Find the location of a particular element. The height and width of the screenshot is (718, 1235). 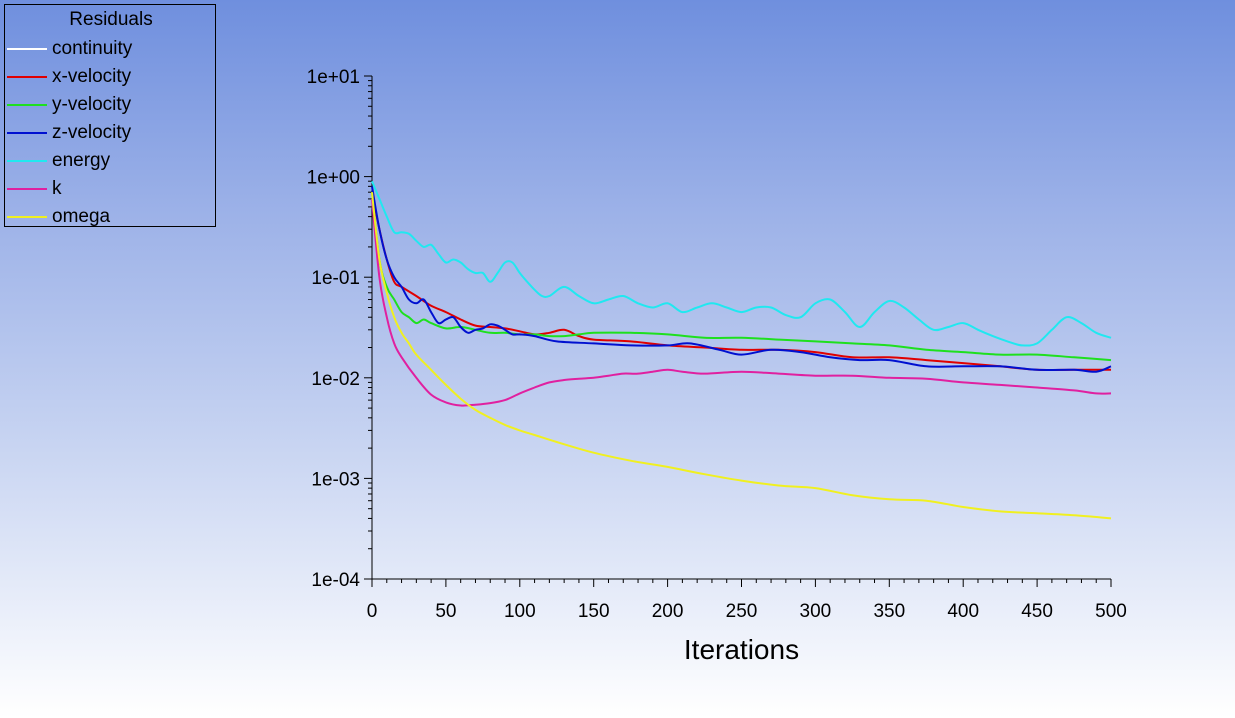

legend-label: energy is located at coordinates (81, 160).